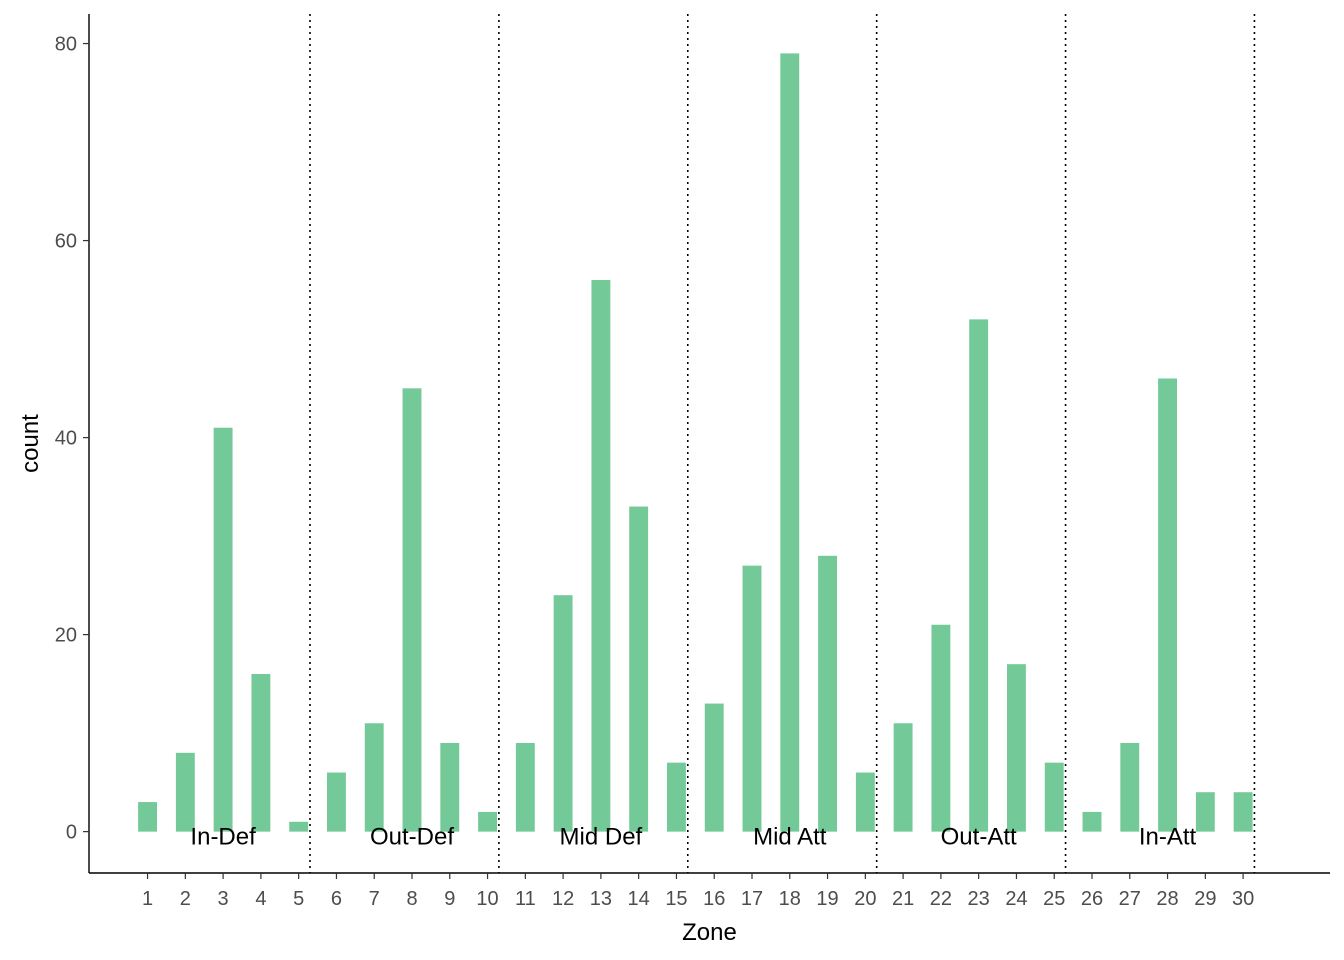  I want to click on x-tick-label: 16, so click(714, 899).